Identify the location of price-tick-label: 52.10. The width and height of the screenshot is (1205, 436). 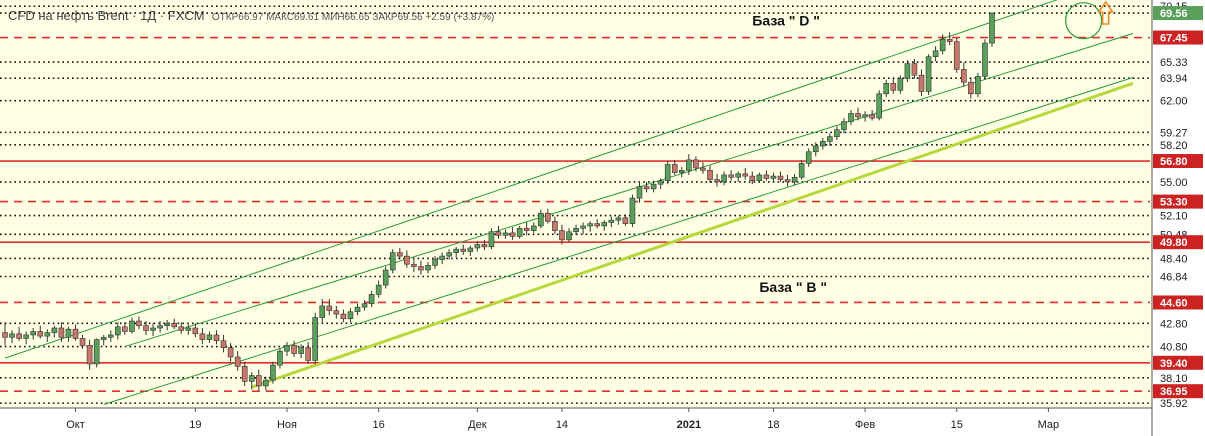
(1174, 217).